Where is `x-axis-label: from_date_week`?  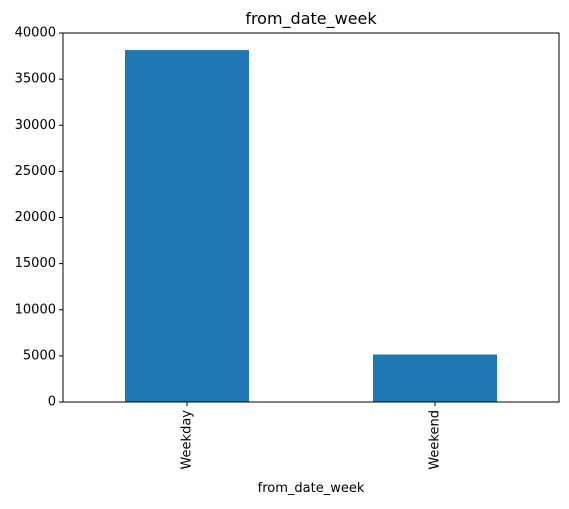
x-axis-label: from_date_week is located at coordinates (311, 488).